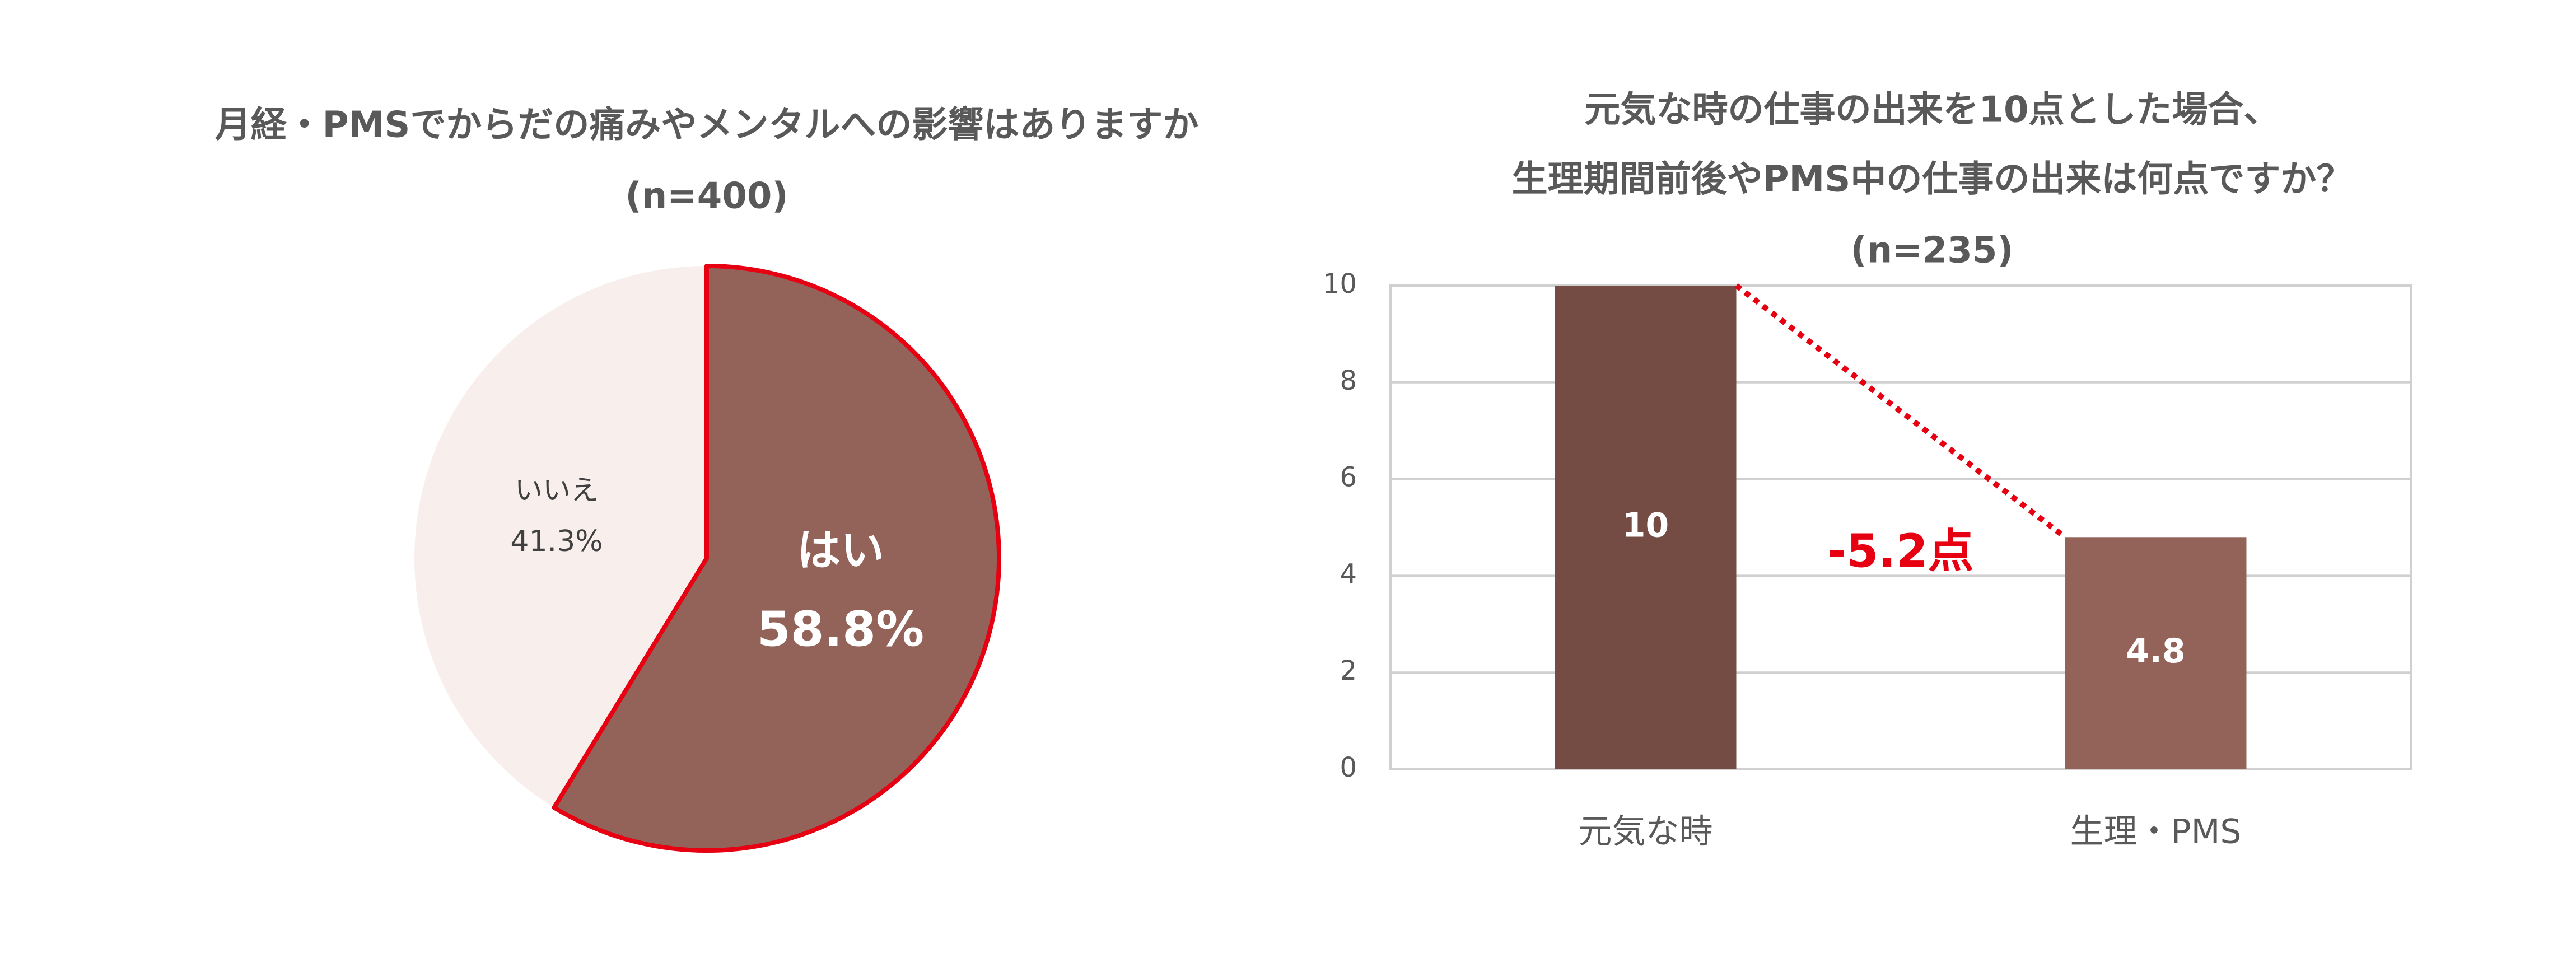  I want to click on x-tick-label: 生理・PMS, so click(2156, 832).